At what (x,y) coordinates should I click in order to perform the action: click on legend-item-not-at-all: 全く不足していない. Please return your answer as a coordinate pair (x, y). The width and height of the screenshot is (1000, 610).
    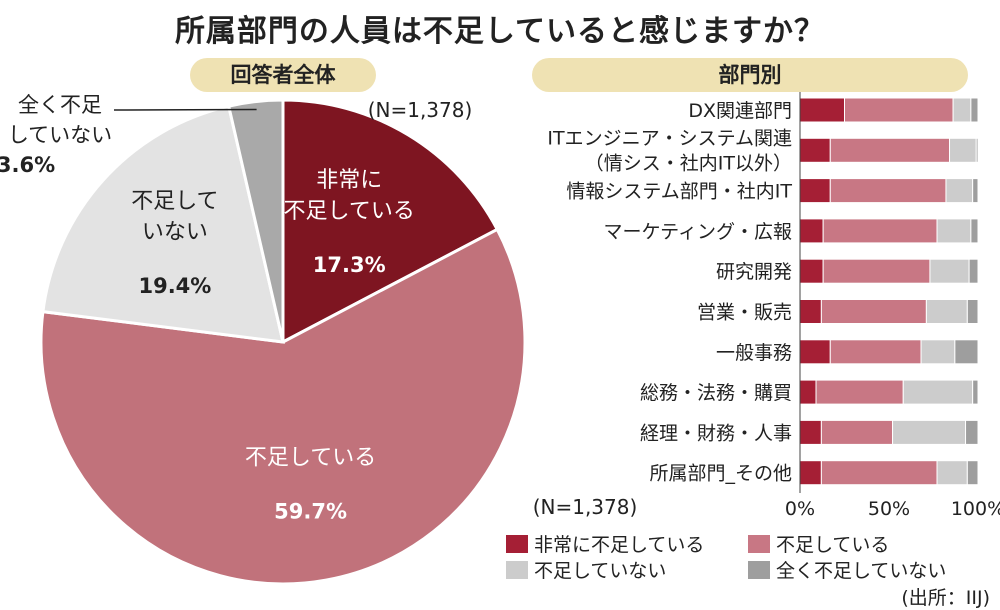
    Looking at the image, I should click on (847, 569).